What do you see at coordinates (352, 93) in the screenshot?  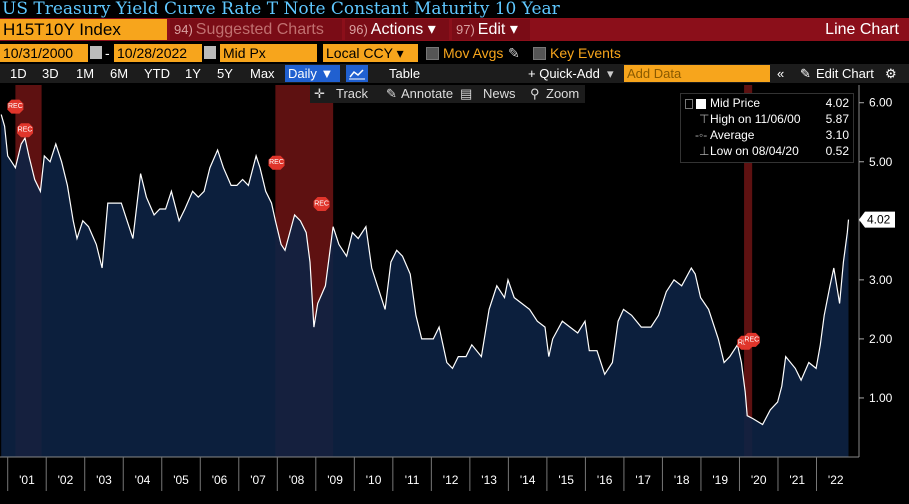 I see `track-button: Track` at bounding box center [352, 93].